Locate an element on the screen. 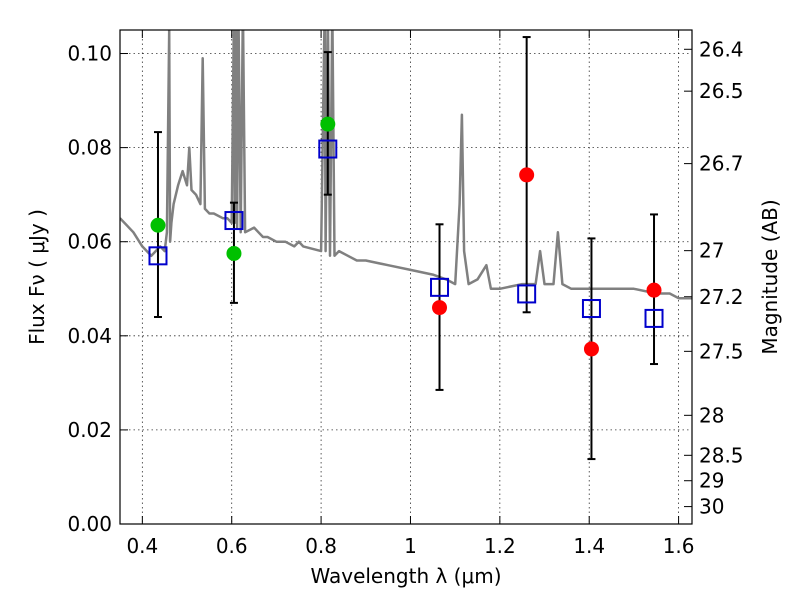 The width and height of the screenshot is (800, 600). y-tick-label: 0.02 is located at coordinates (89, 430).